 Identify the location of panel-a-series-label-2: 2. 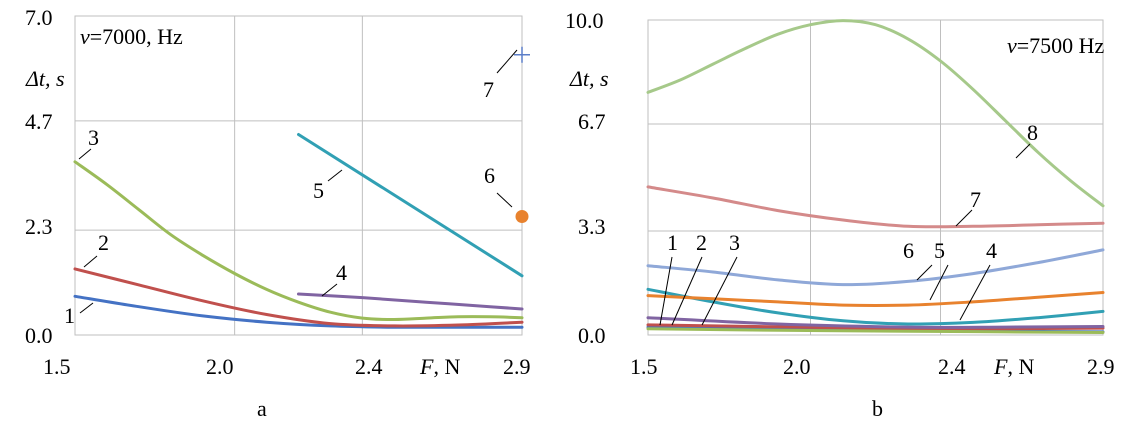
(103, 242).